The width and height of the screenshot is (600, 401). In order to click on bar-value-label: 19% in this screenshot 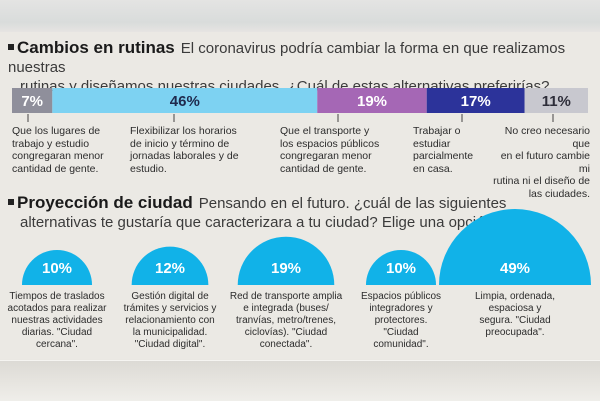, I will do `click(372, 101)`.